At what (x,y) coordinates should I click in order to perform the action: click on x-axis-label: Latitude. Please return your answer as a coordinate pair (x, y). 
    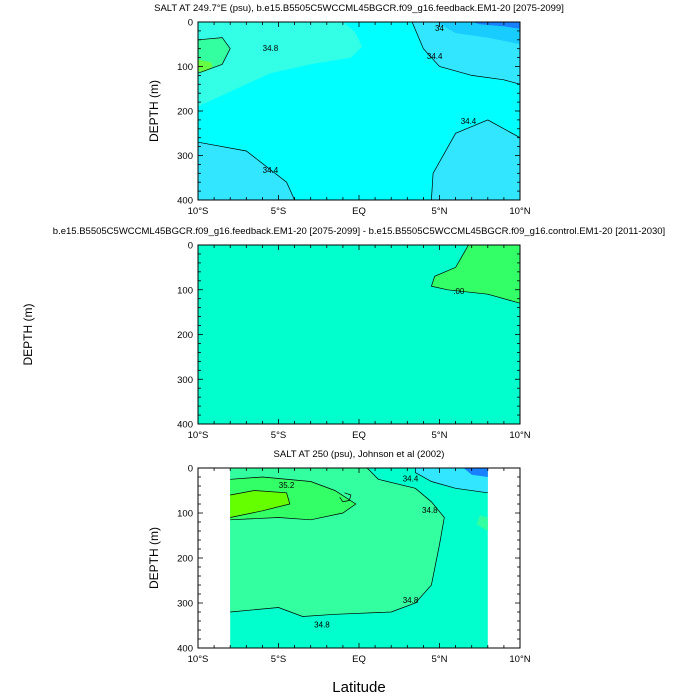
    Looking at the image, I should click on (358, 687).